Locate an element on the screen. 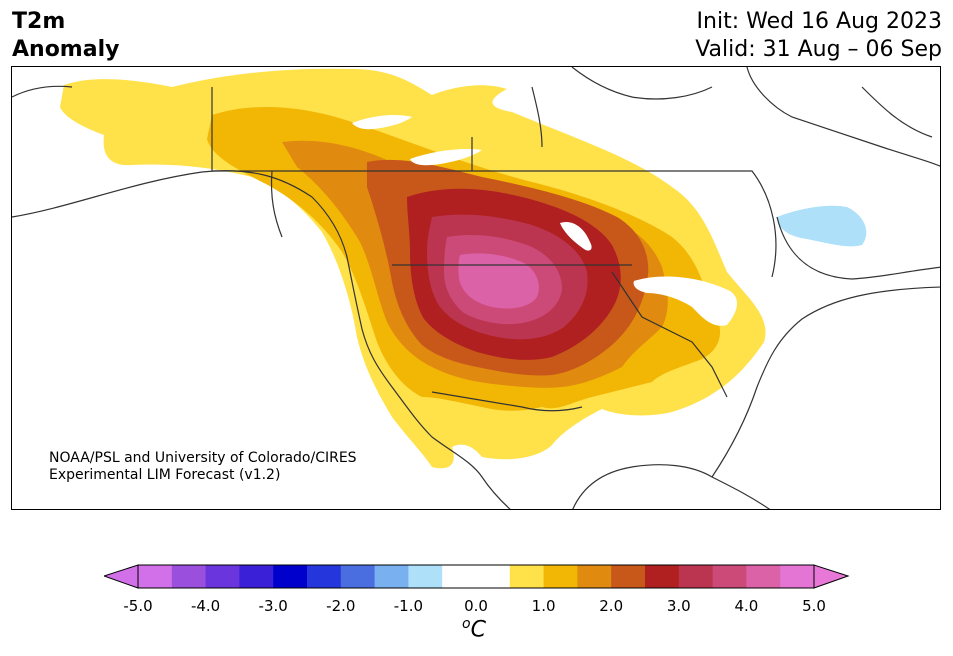  unit-degree-symbol: o is located at coordinates (466, 624).